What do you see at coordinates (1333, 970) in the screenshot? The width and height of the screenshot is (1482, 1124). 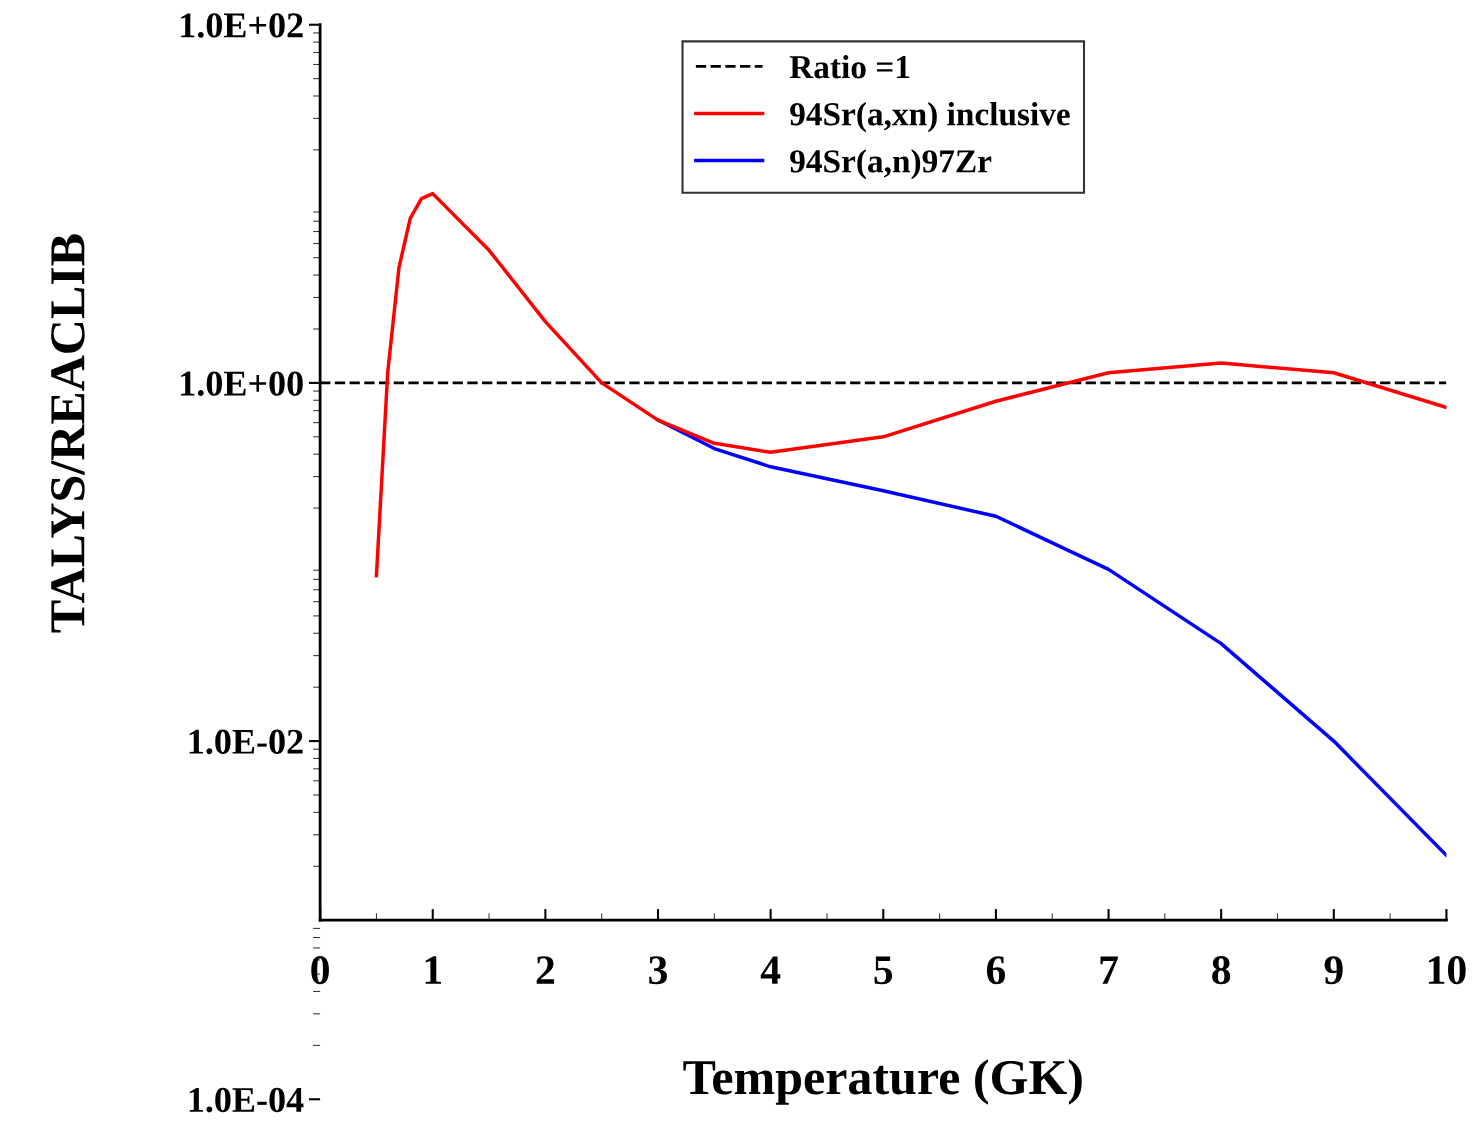 I see `x-tick-label: 9` at bounding box center [1333, 970].